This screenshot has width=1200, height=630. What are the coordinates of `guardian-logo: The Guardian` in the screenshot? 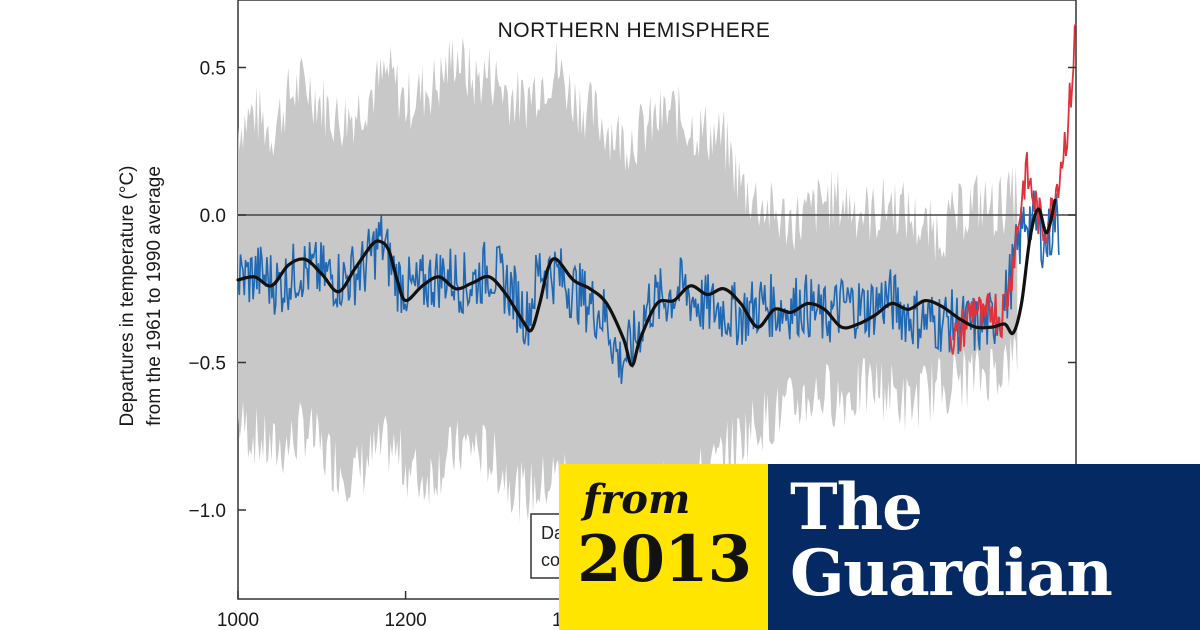 It's located at (984, 547).